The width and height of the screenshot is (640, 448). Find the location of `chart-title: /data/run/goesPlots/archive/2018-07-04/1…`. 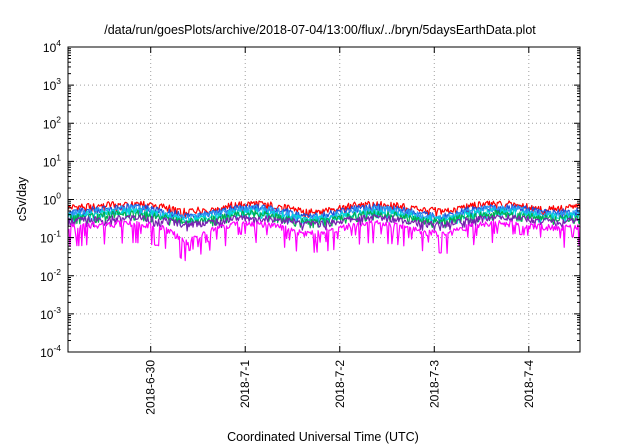

chart-title: /data/run/goesPlots/archive/2018-07-04/1… is located at coordinates (320, 30).